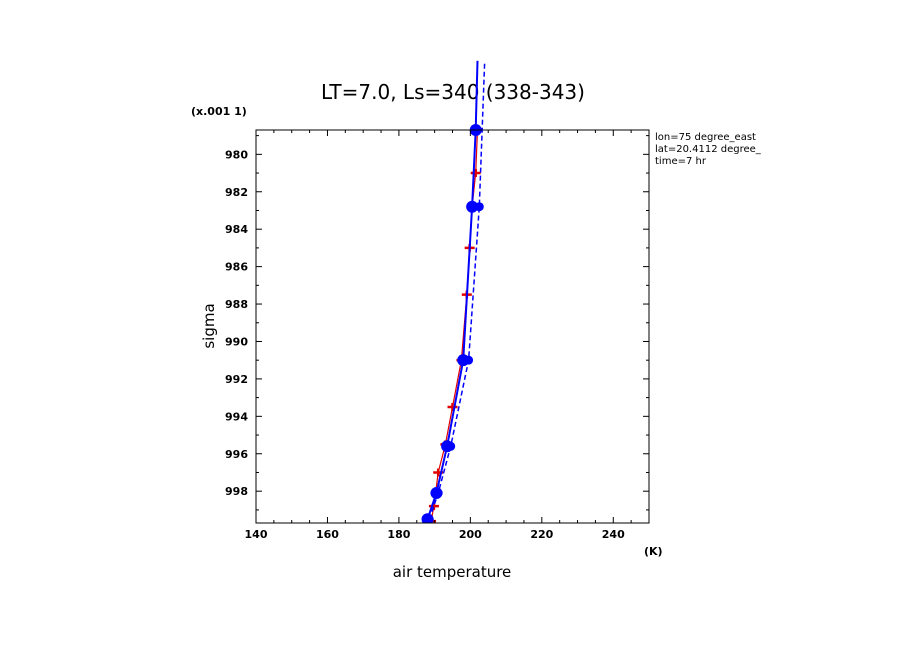 The height and width of the screenshot is (654, 904). What do you see at coordinates (236, 491) in the screenshot?
I see `y-tick-label-9: 998` at bounding box center [236, 491].